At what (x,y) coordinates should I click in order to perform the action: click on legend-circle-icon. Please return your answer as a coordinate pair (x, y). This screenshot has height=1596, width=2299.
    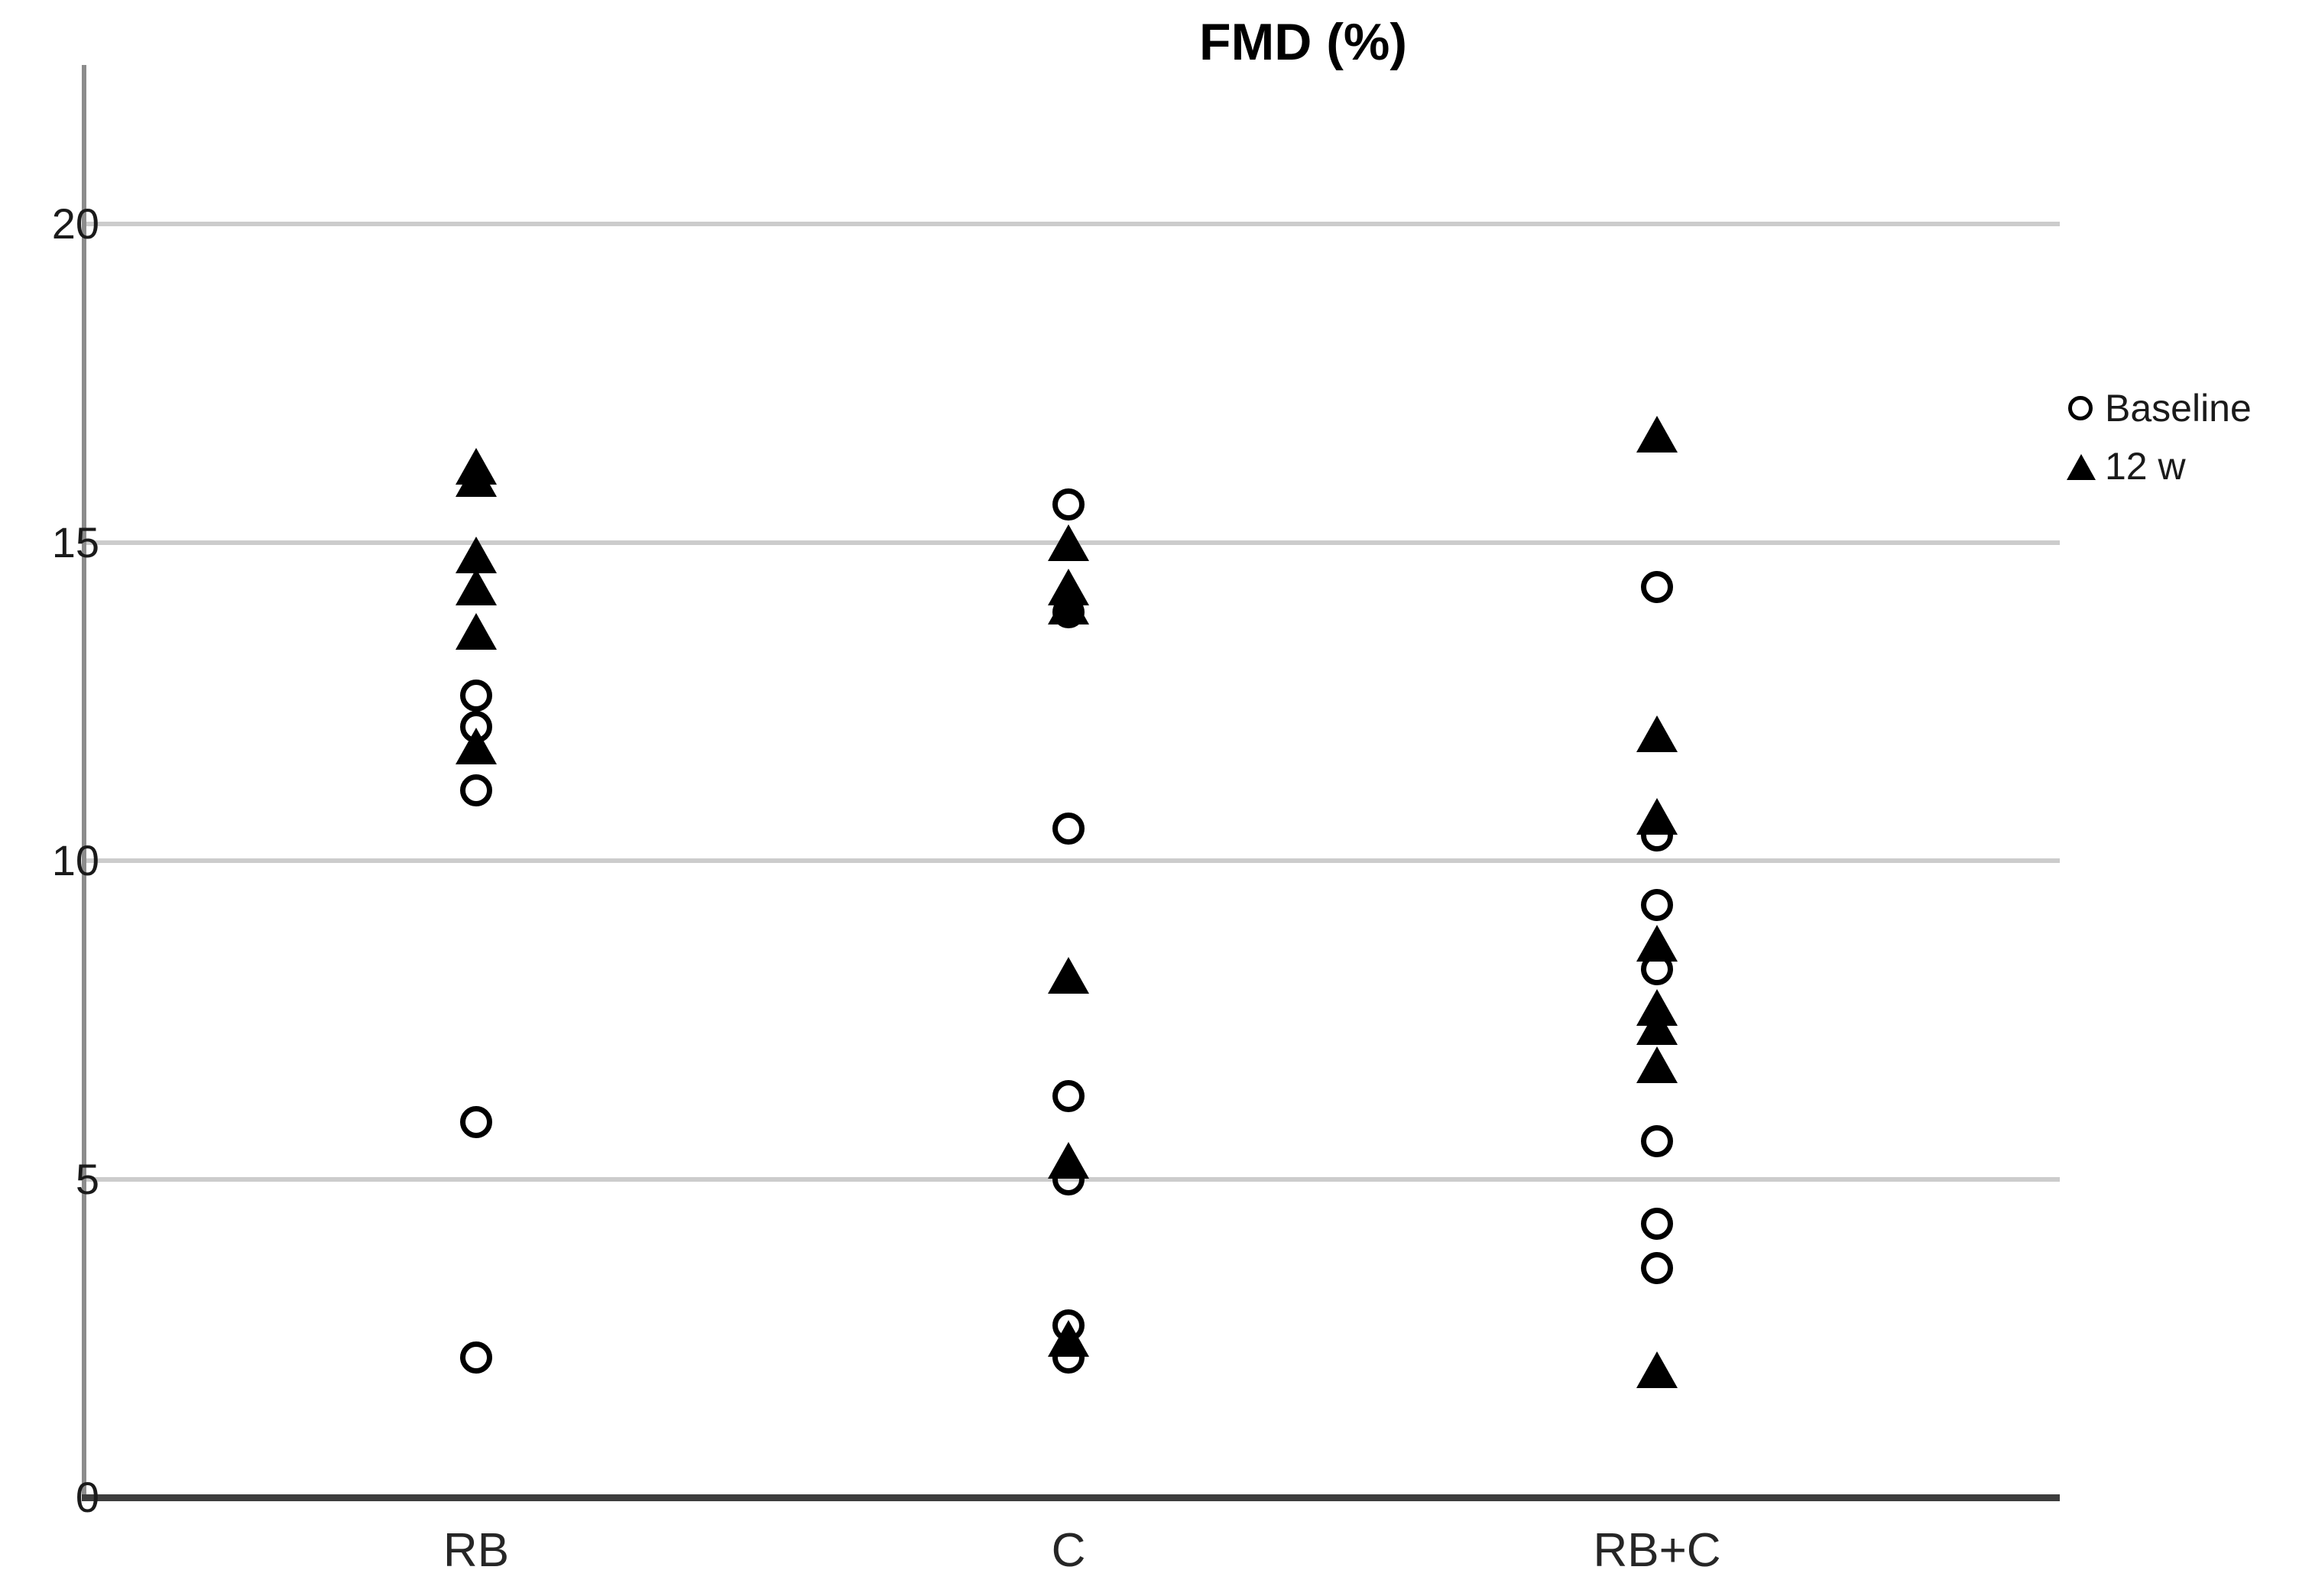
    Looking at the image, I should click on (2080, 408).